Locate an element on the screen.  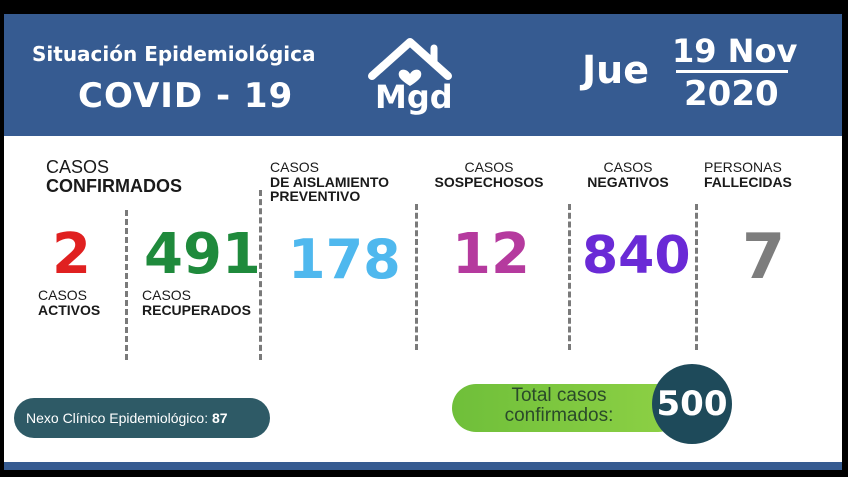
date-divider is located at coordinates (732, 71).